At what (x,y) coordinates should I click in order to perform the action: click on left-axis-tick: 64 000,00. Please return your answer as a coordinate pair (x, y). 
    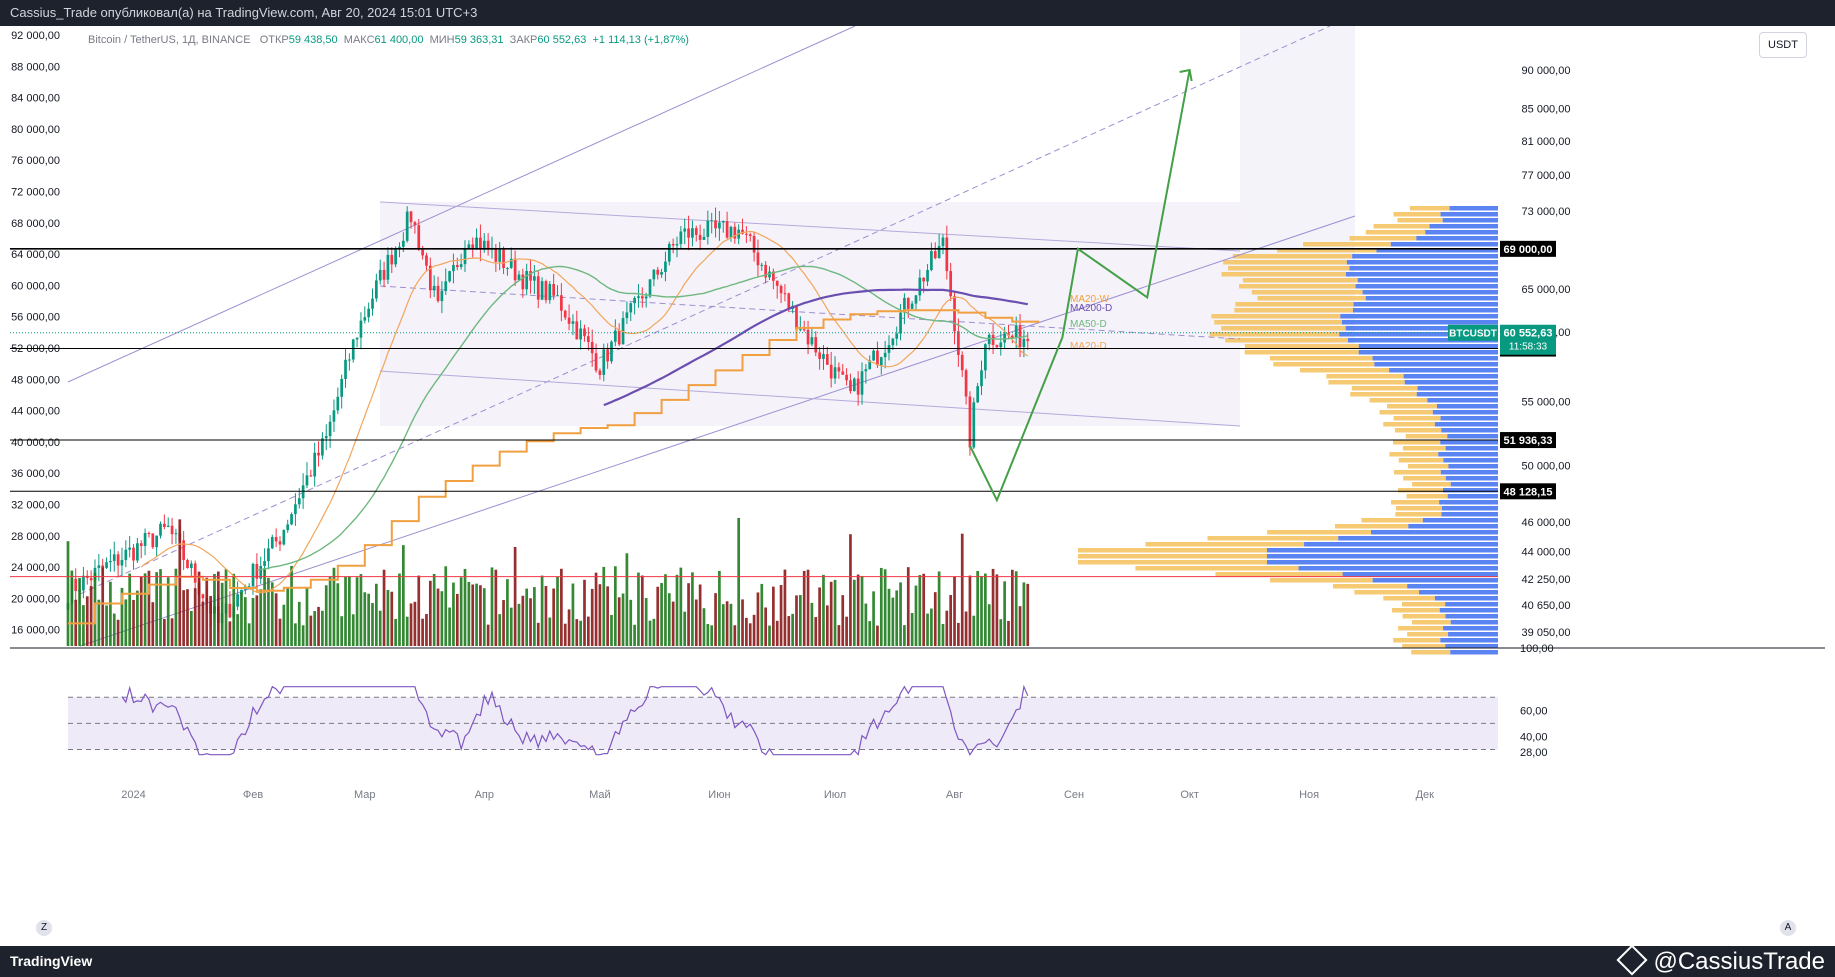
    Looking at the image, I should click on (35, 255).